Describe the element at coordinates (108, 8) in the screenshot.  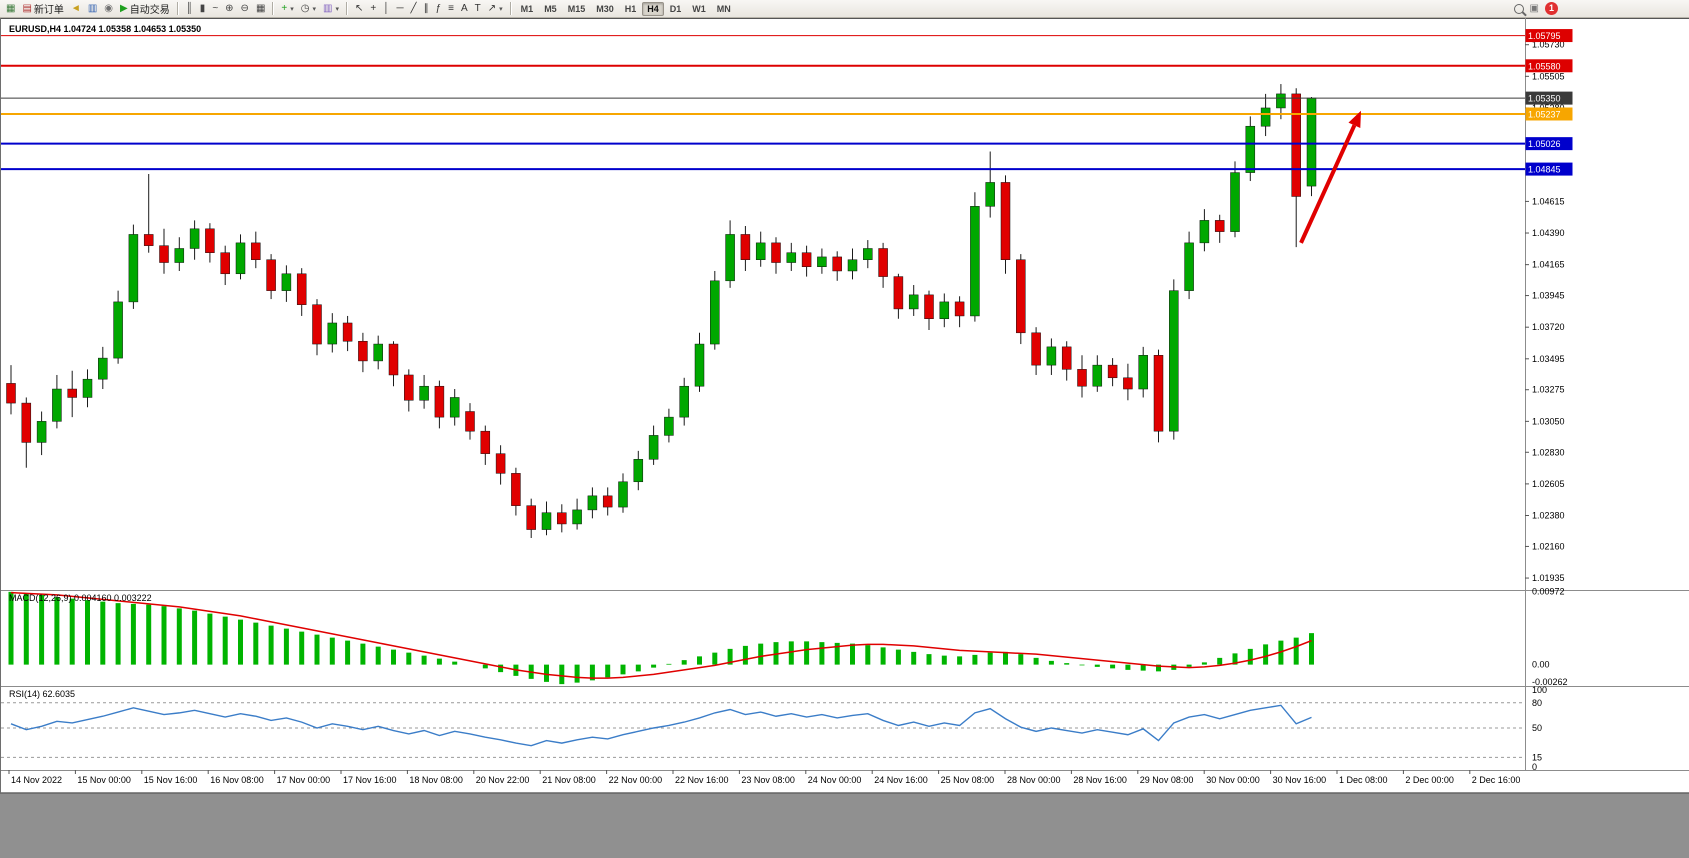
I see `refresh-button: ◉` at that location.